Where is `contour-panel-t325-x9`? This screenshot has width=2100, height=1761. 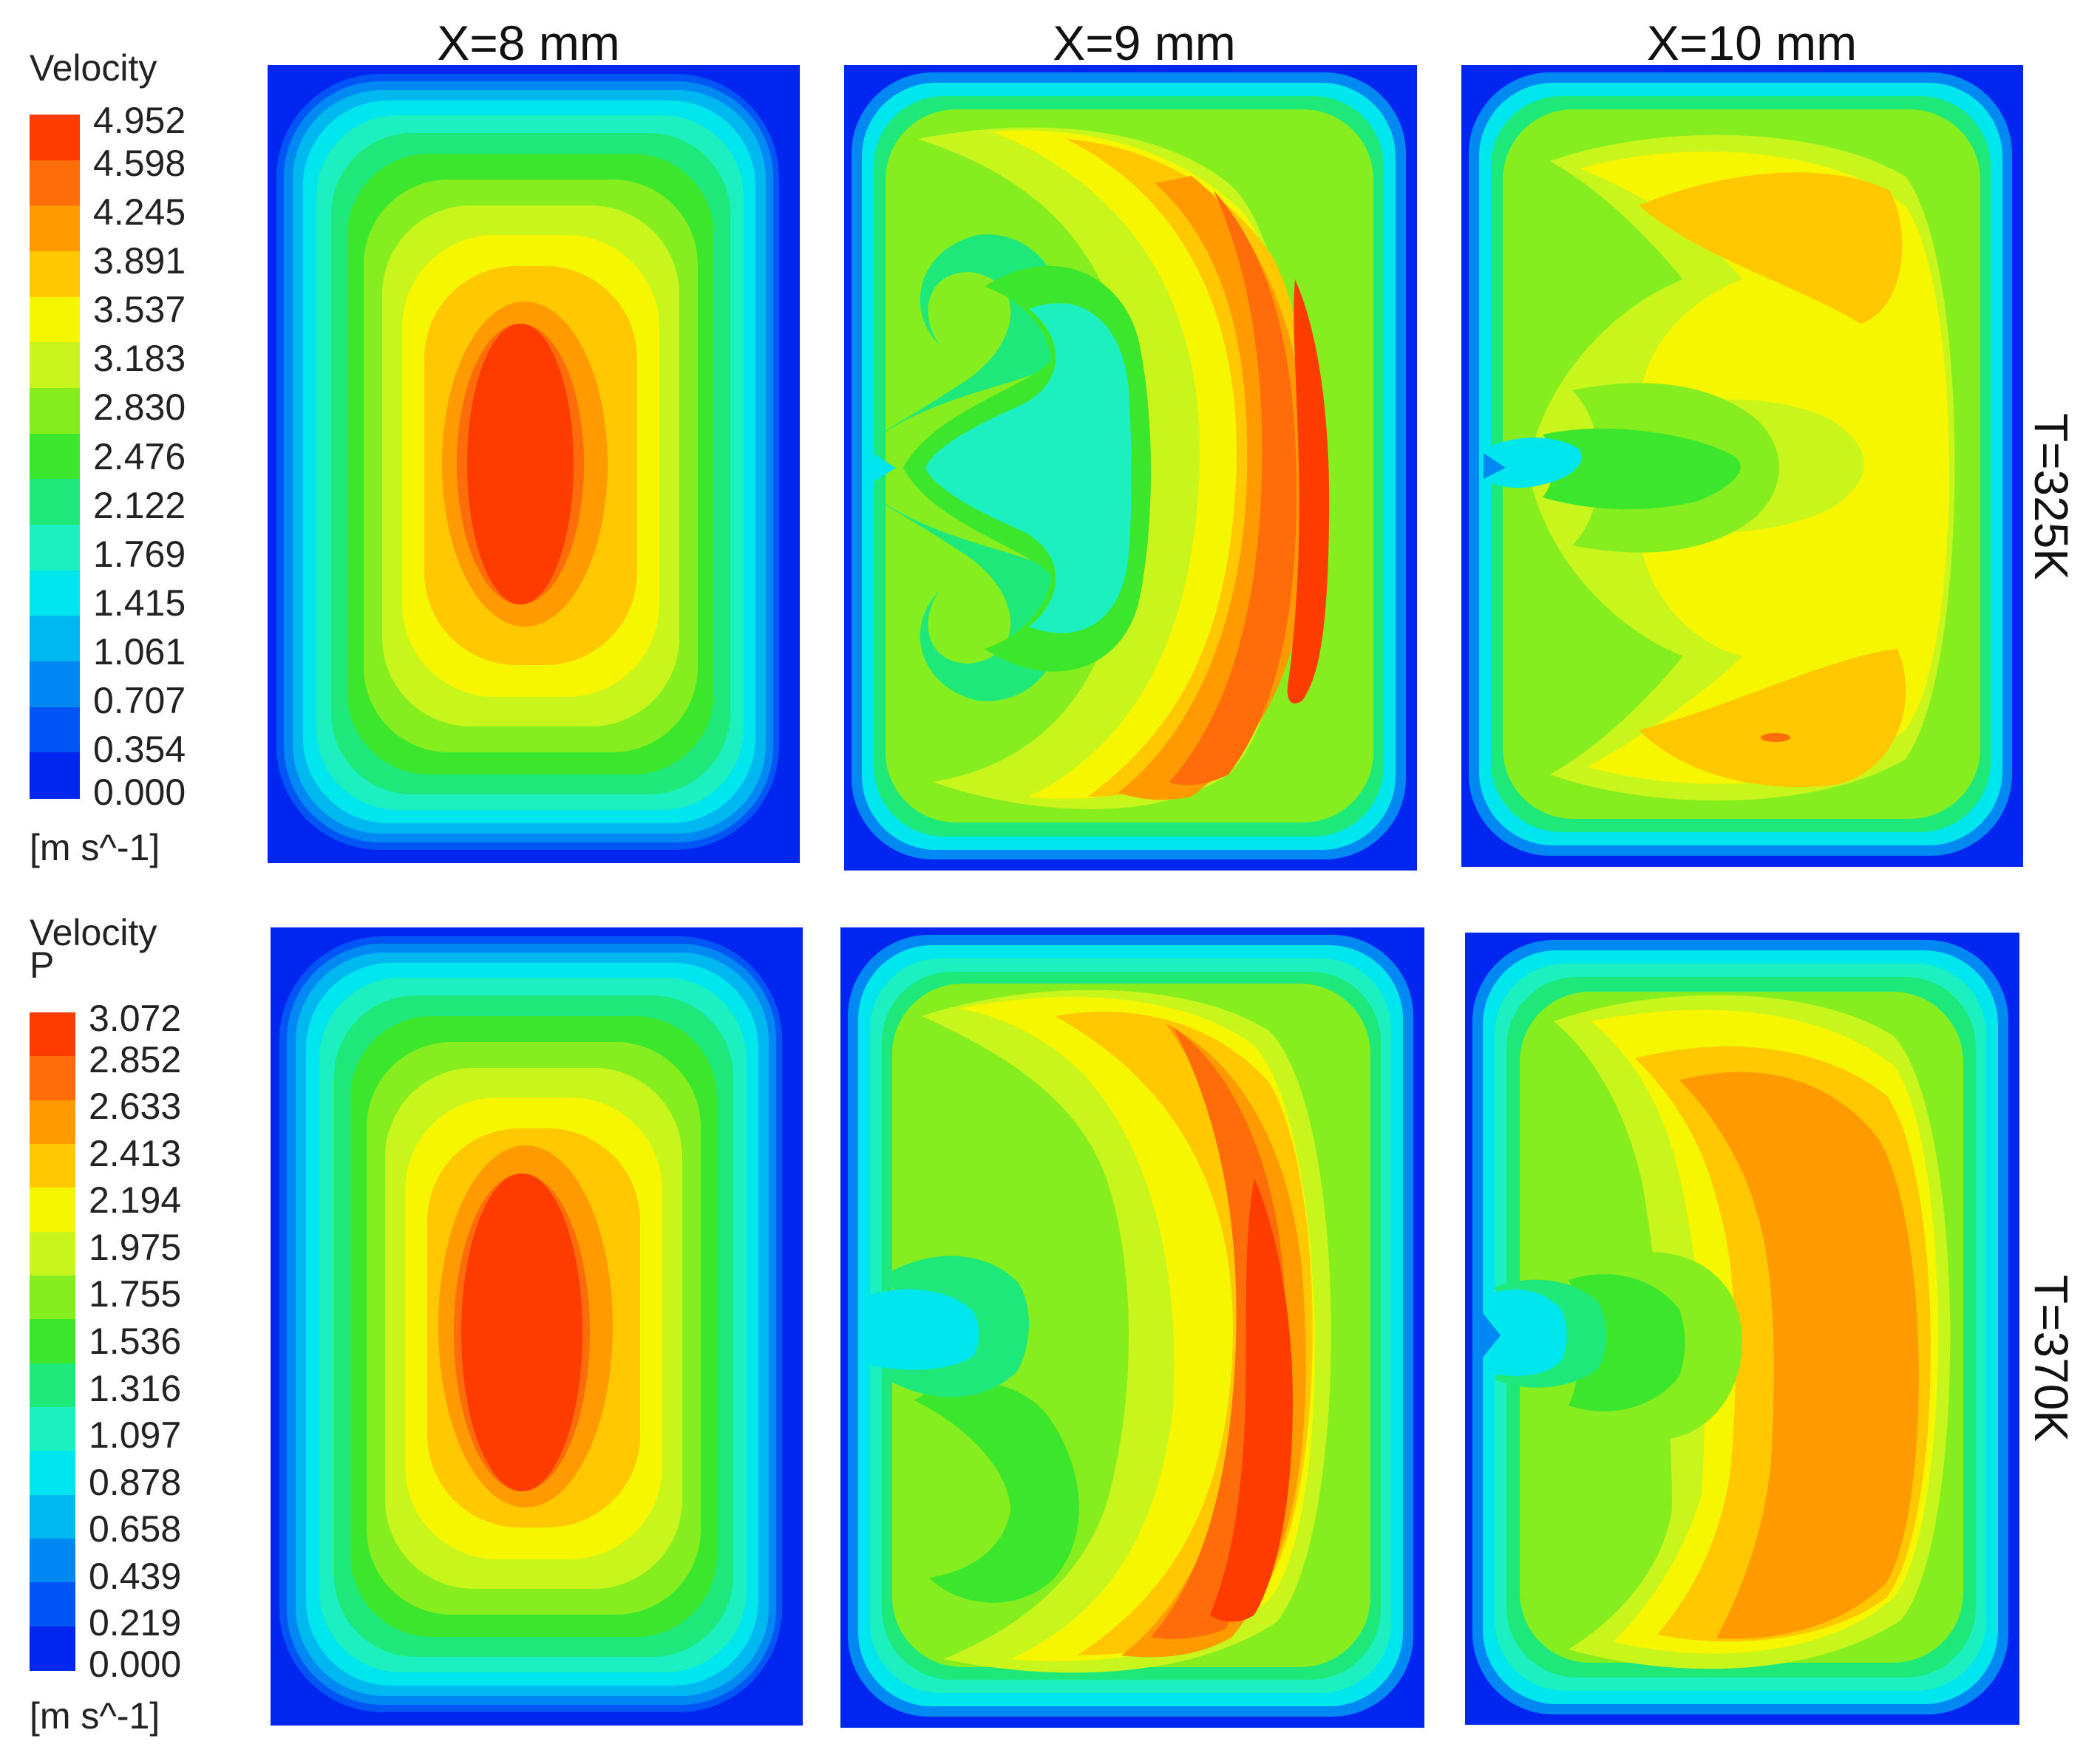
contour-panel-t325-x9 is located at coordinates (1130, 468).